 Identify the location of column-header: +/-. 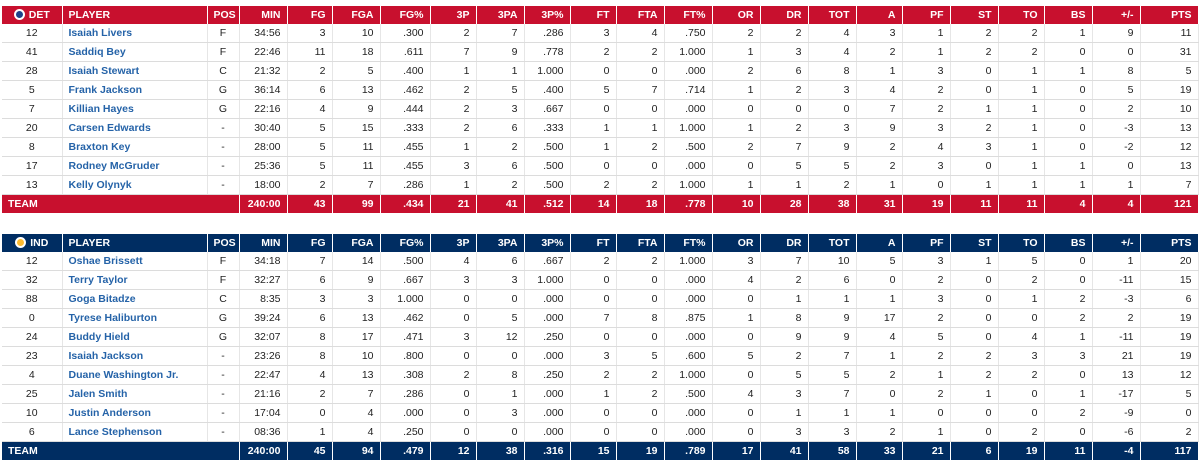
(1116, 243).